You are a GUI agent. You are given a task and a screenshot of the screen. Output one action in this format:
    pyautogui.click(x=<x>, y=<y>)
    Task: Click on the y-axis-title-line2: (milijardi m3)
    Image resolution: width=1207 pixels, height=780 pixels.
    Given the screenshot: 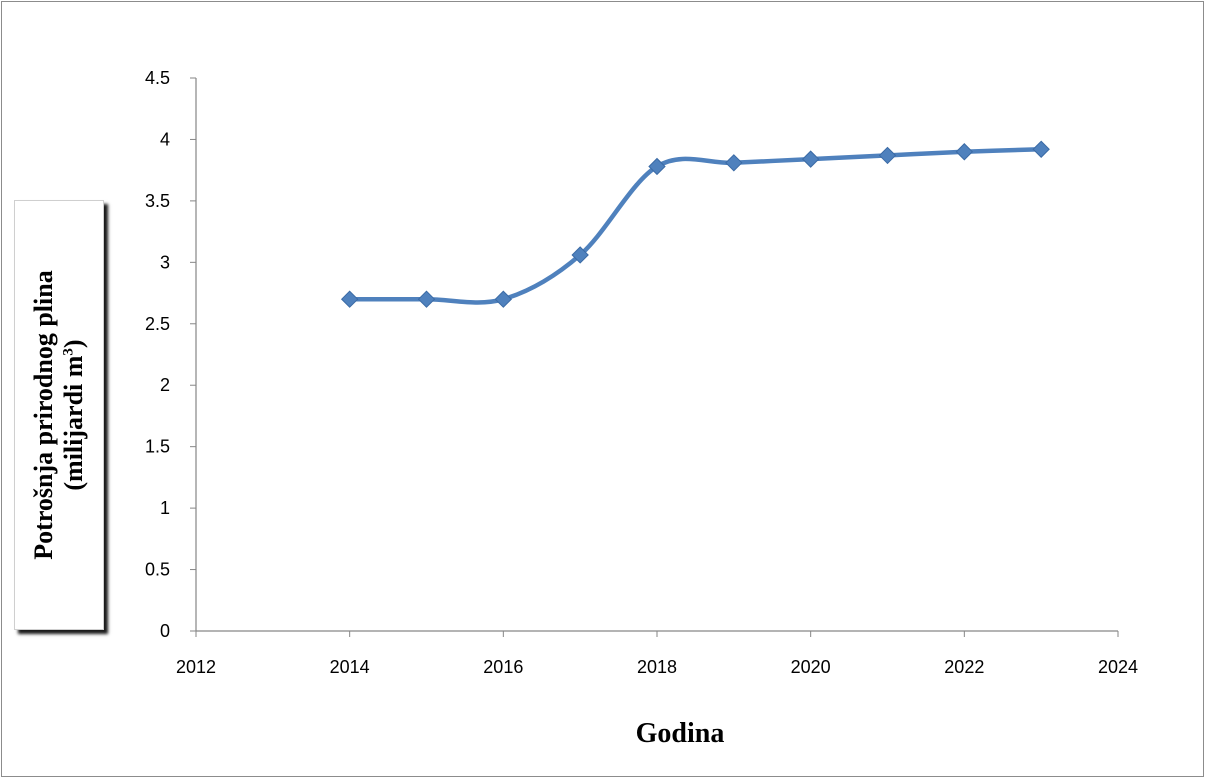 What is the action you would take?
    pyautogui.click(x=74, y=414)
    